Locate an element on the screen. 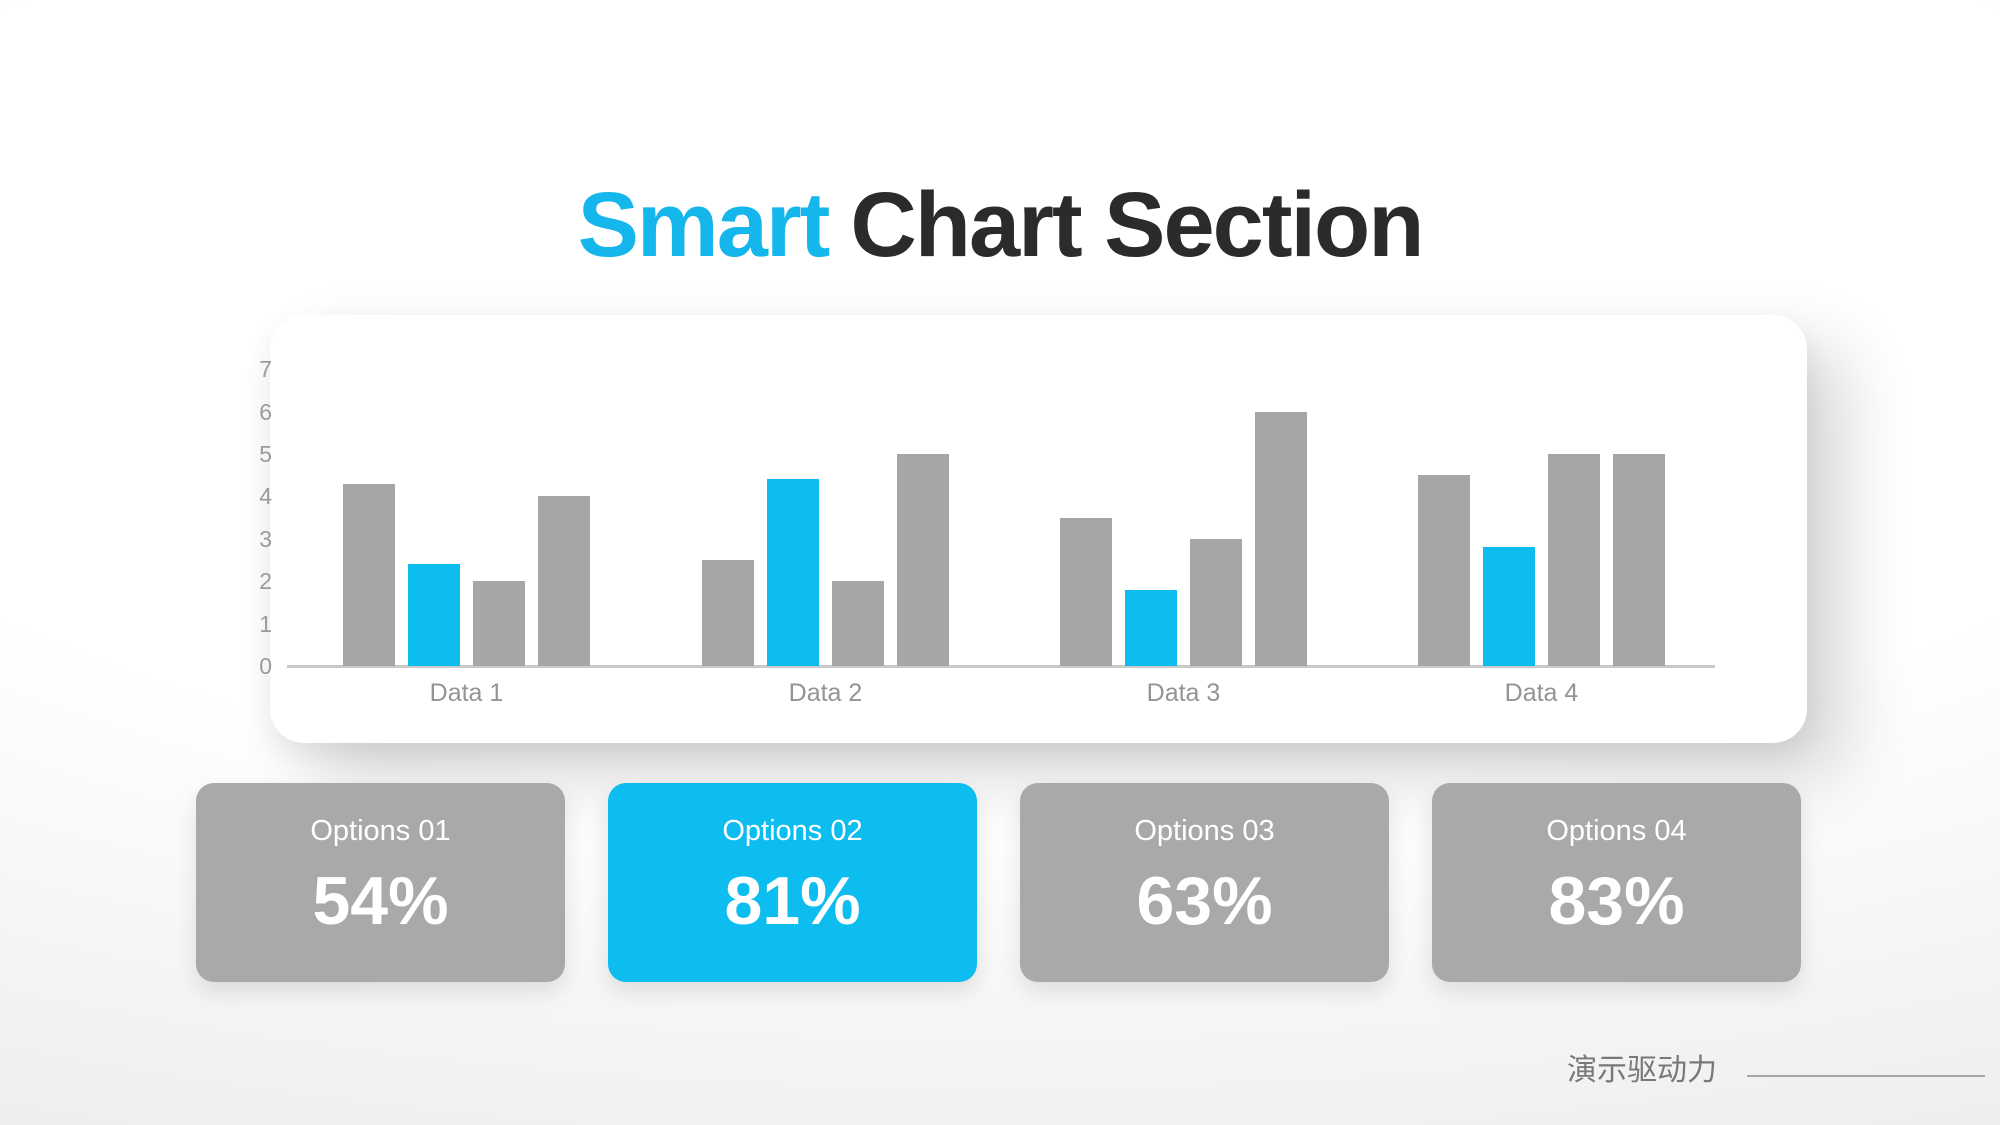 The image size is (2000, 1125). option-value: 54% is located at coordinates (380, 901).